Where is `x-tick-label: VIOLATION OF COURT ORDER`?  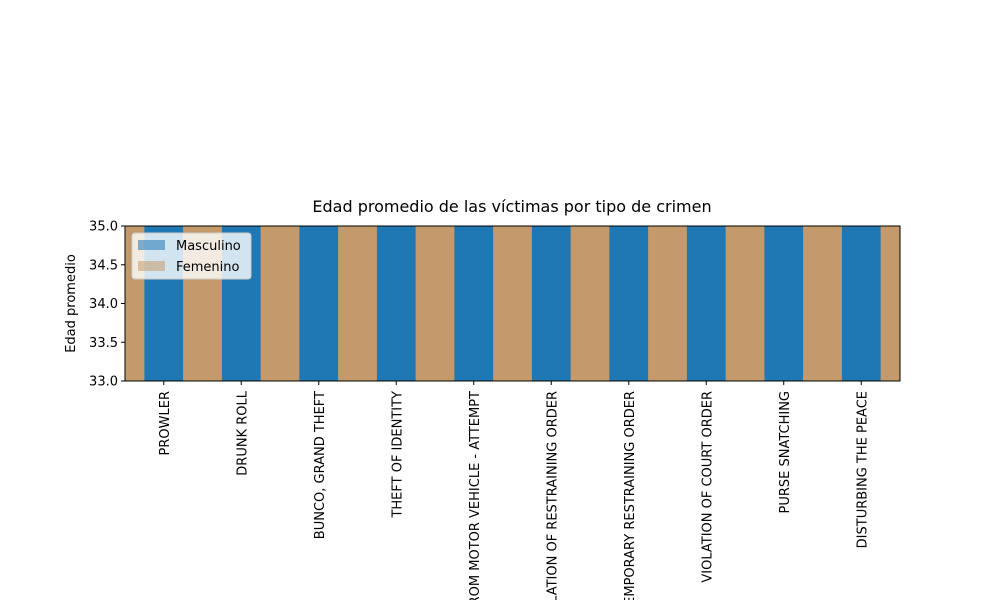 x-tick-label: VIOLATION OF COURT ORDER is located at coordinates (707, 487).